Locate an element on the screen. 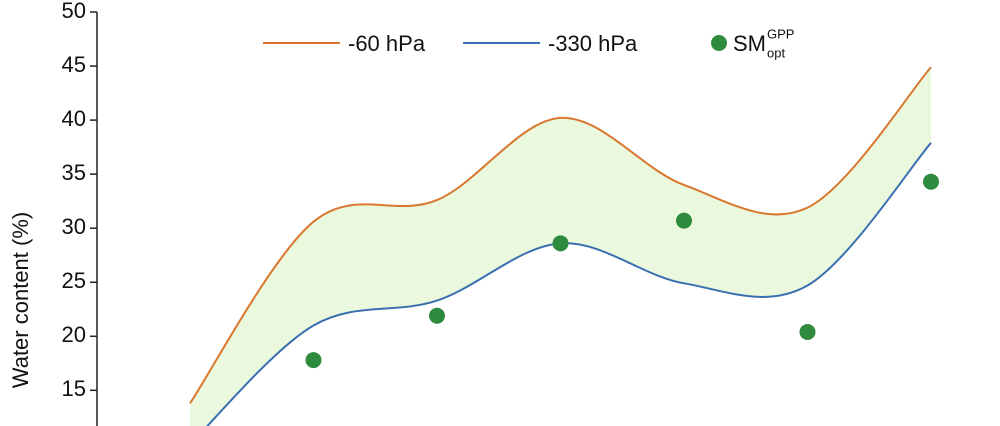 The width and height of the screenshot is (1000, 426). legend-label-sub: opt is located at coordinates (776, 52).